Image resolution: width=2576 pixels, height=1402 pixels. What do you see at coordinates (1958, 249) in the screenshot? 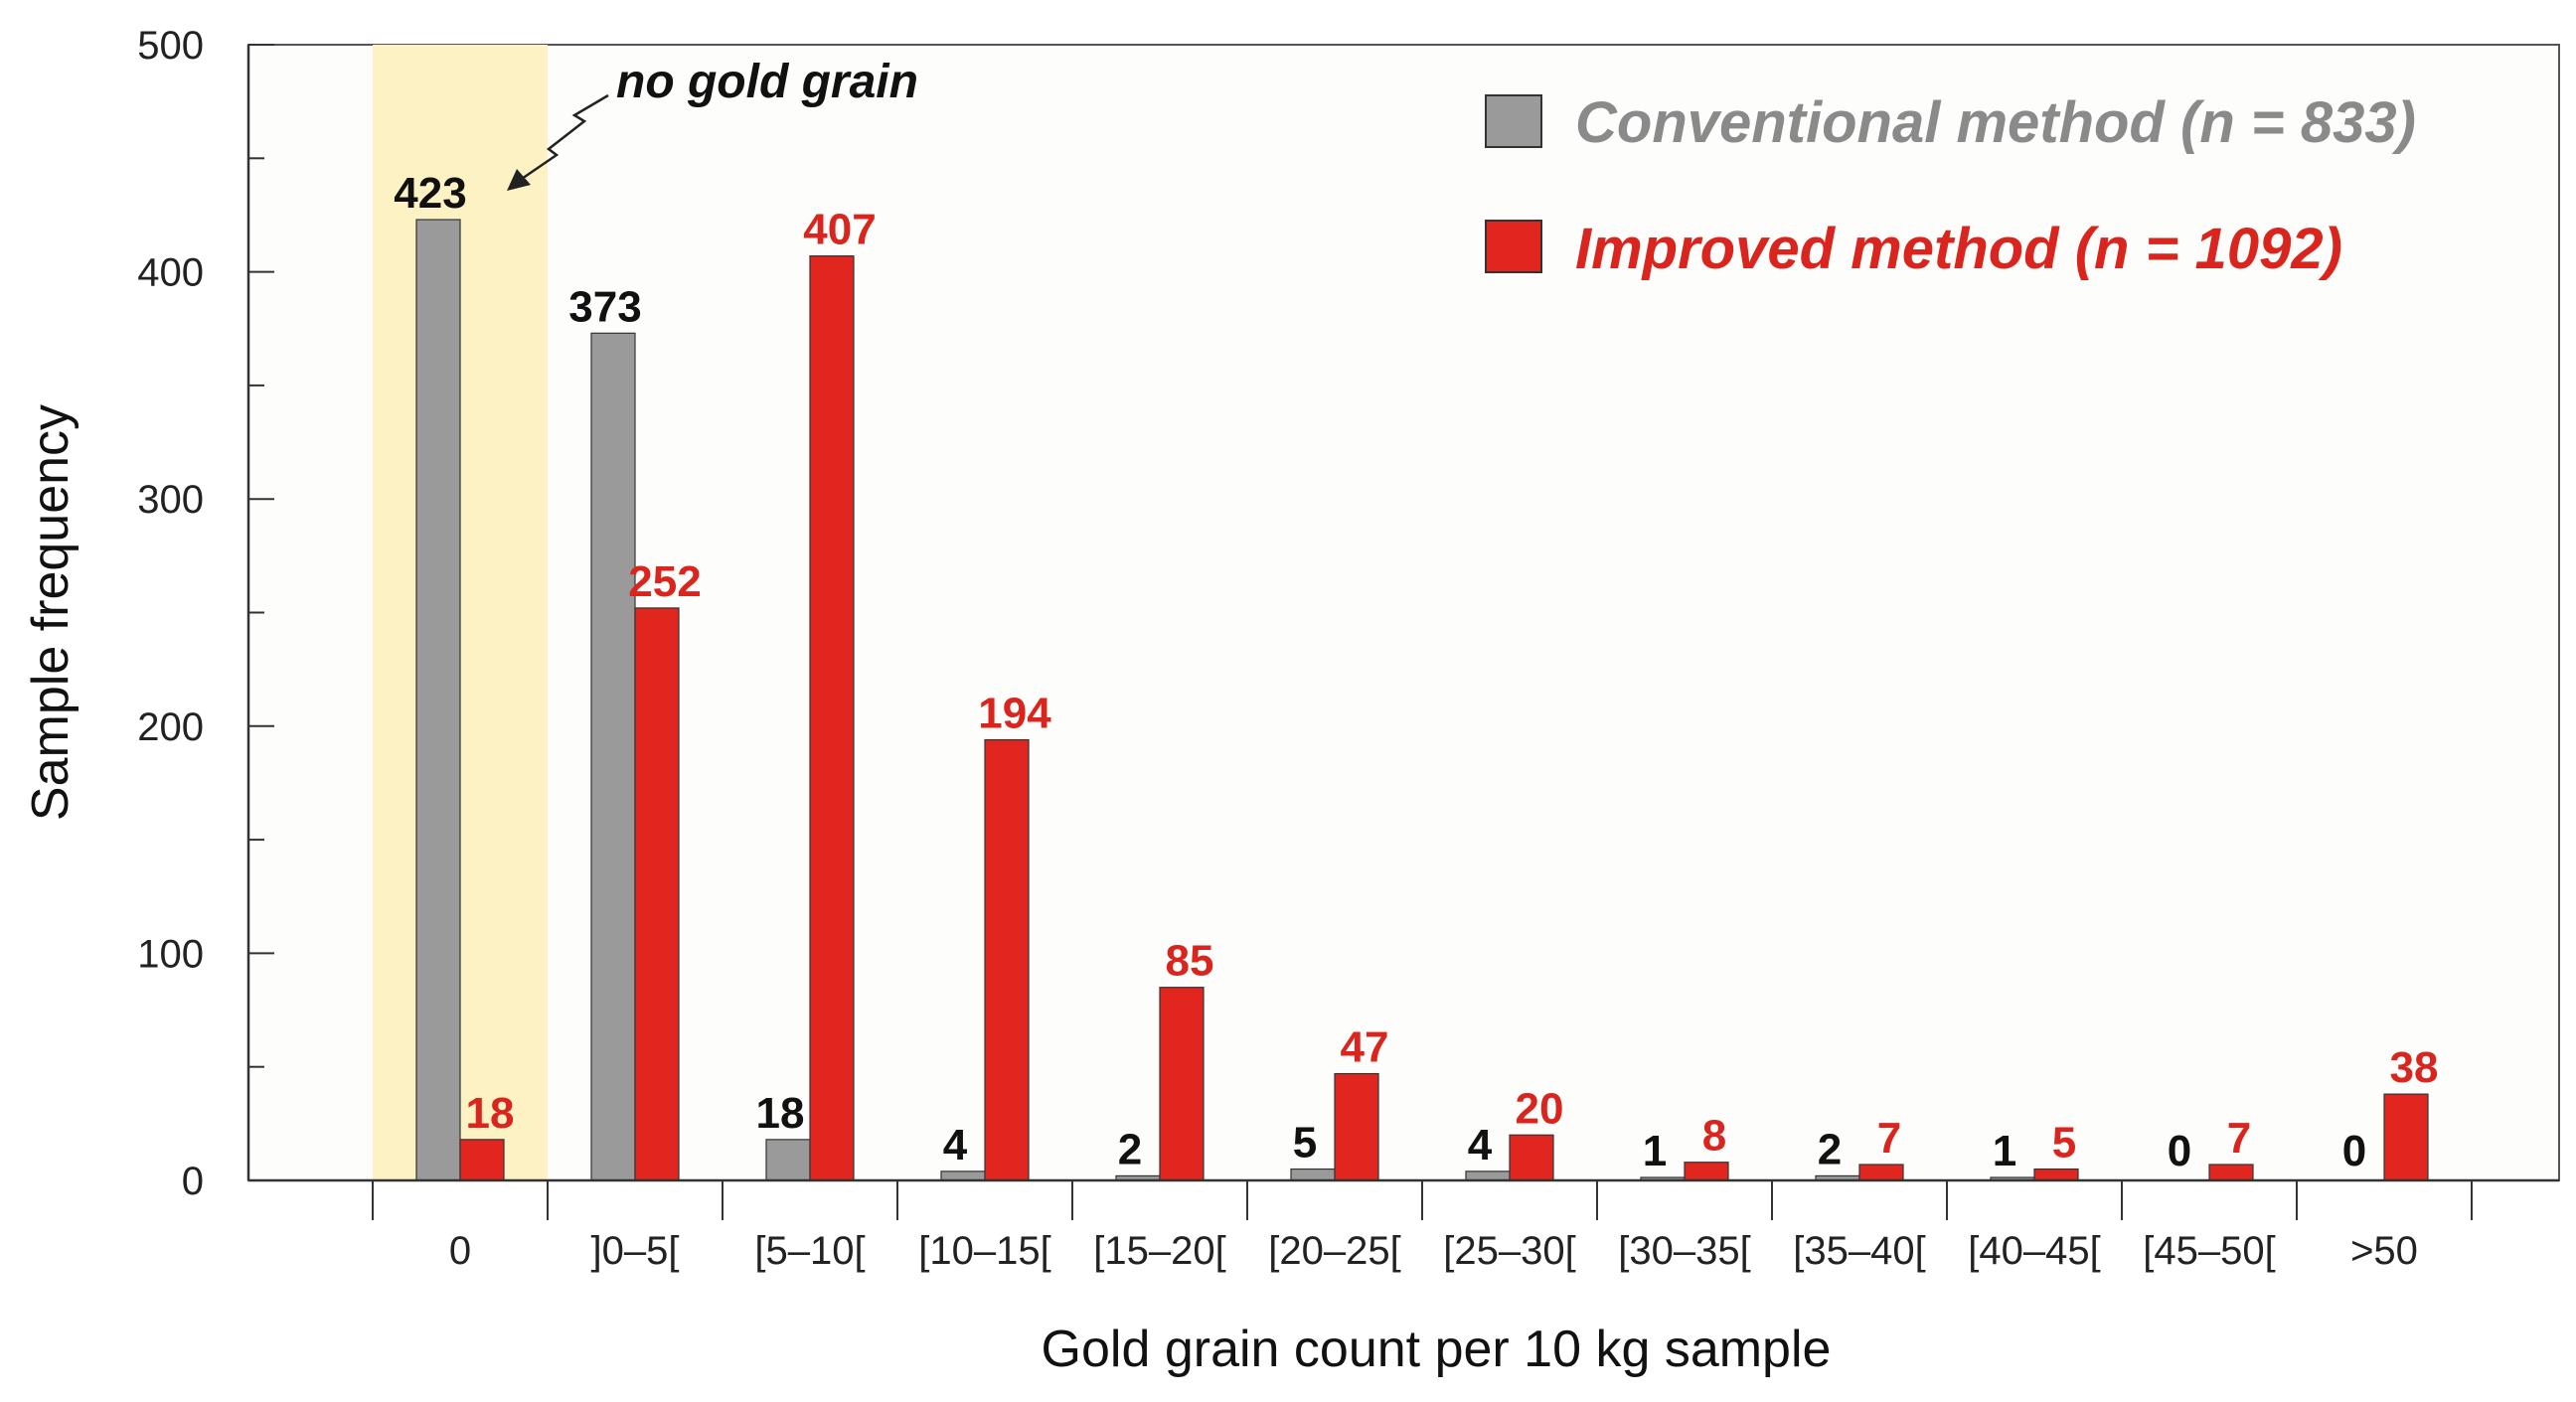
I see `legend-label-improved: Improved method (n = 1092)` at bounding box center [1958, 249].